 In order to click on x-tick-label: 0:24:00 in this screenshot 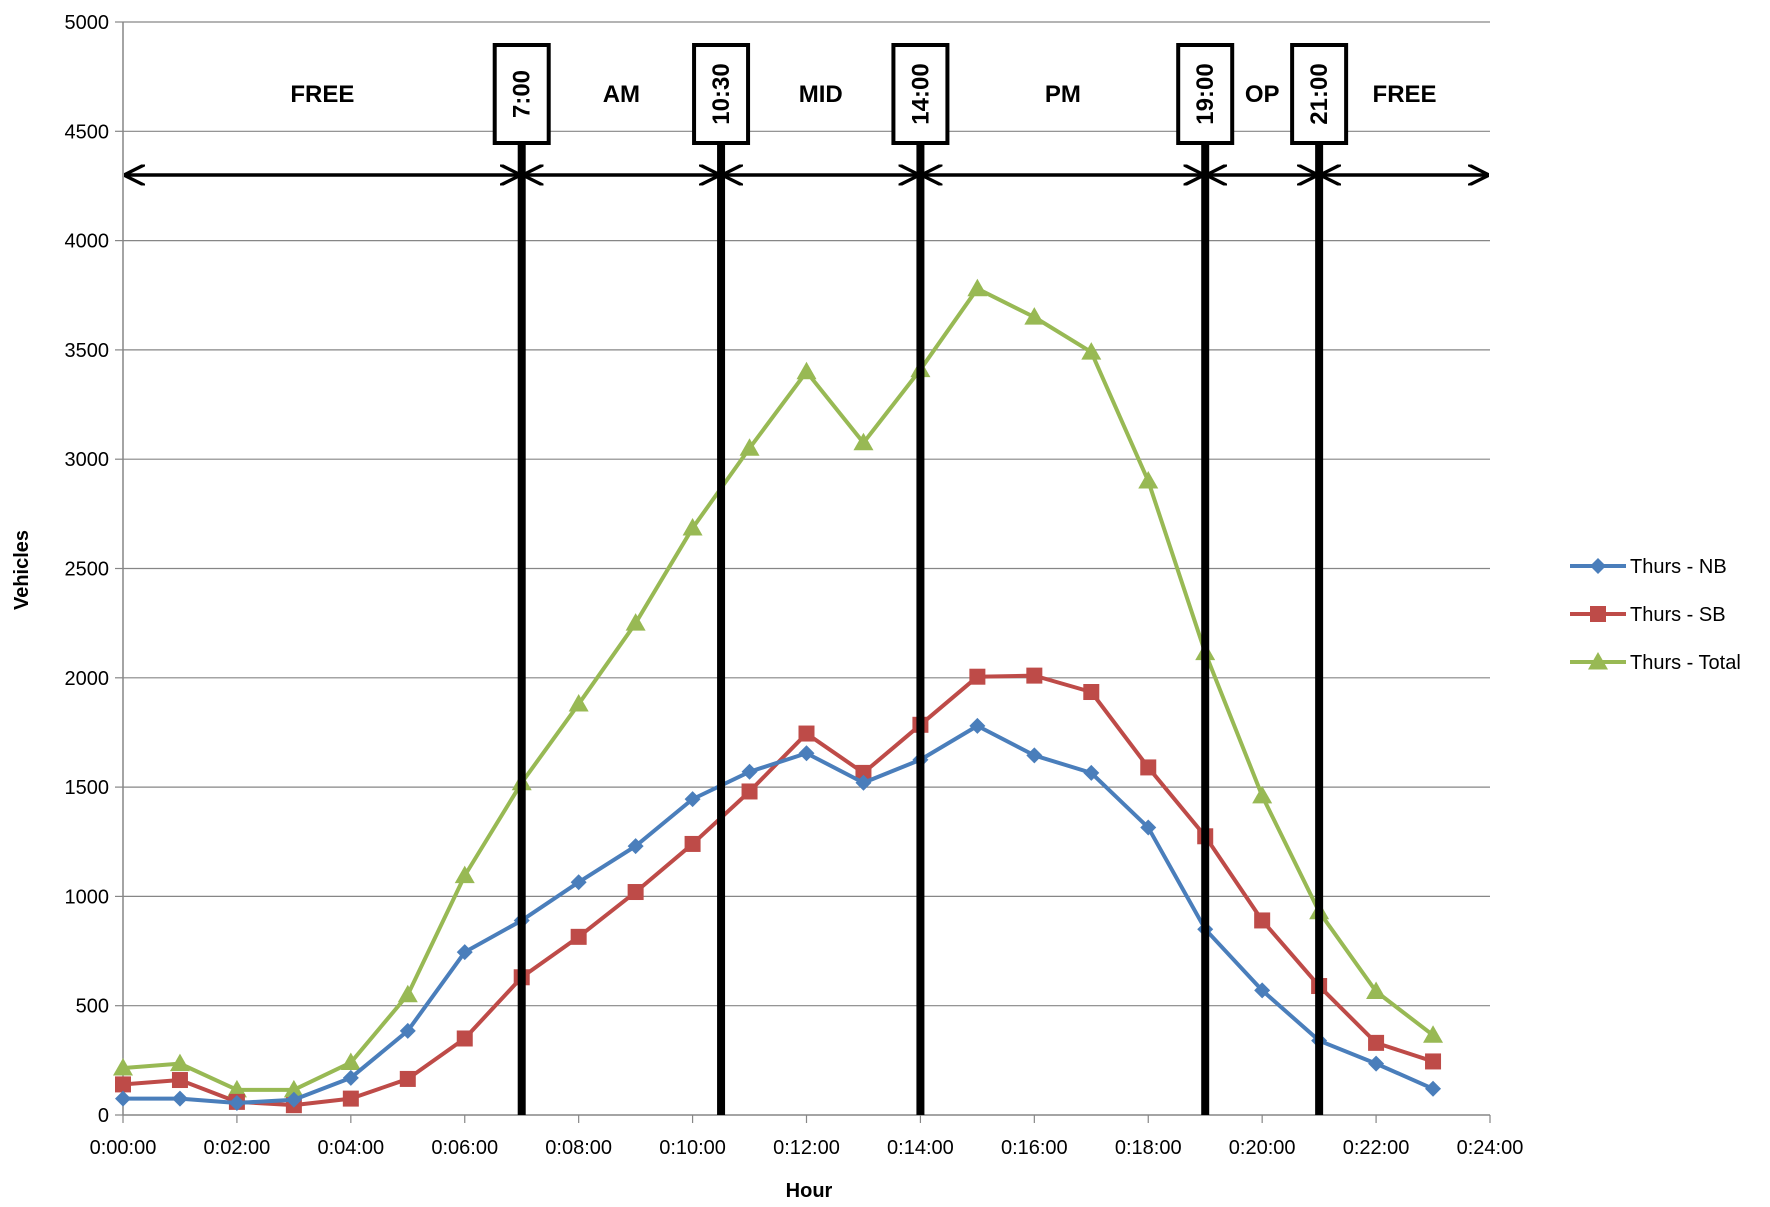, I will do `click(1490, 1148)`.